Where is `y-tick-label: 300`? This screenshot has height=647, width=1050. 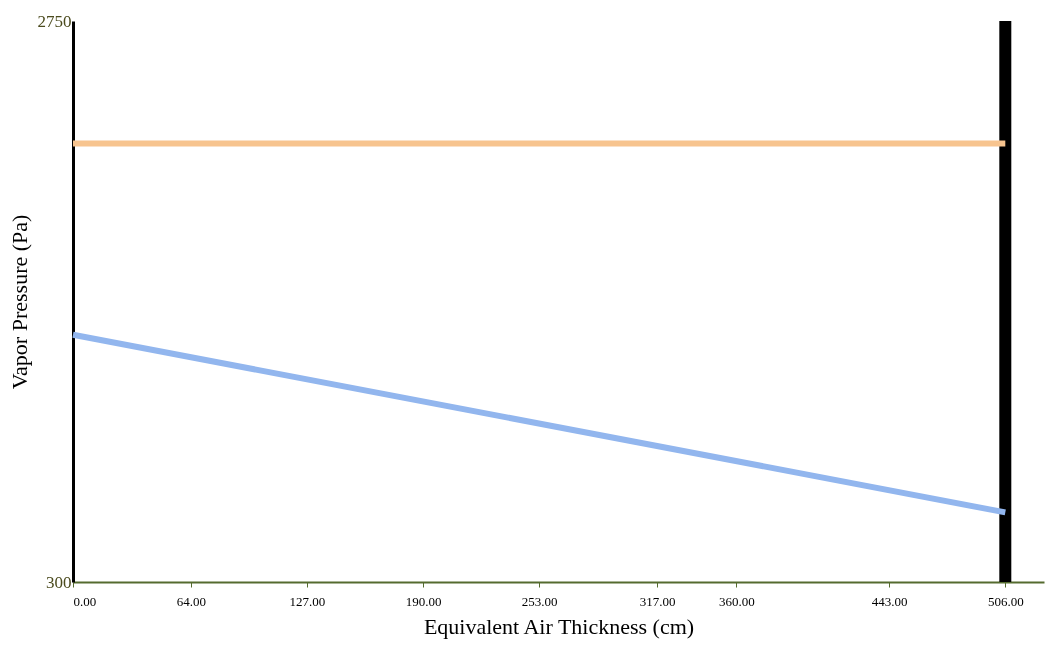
y-tick-label: 300 is located at coordinates (59, 582).